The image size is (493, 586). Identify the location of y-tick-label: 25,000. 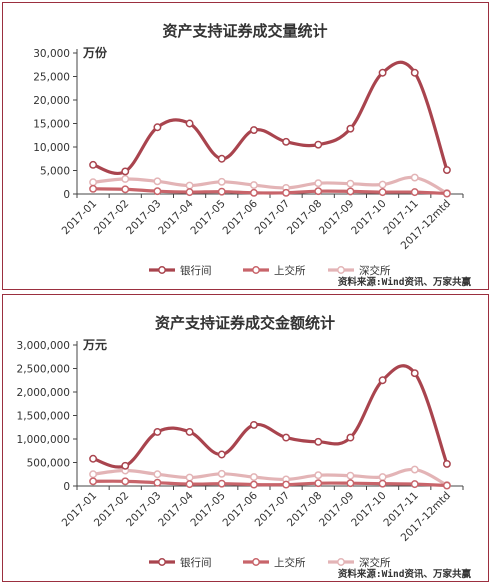
(51, 78).